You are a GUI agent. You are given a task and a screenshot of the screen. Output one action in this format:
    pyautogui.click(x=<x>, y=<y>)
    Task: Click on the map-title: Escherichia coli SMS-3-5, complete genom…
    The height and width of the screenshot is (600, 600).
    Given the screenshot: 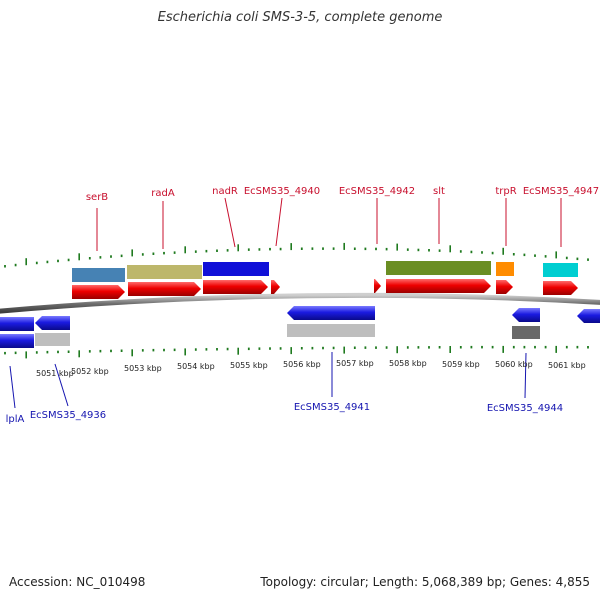 What is the action you would take?
    pyautogui.click(x=300, y=17)
    